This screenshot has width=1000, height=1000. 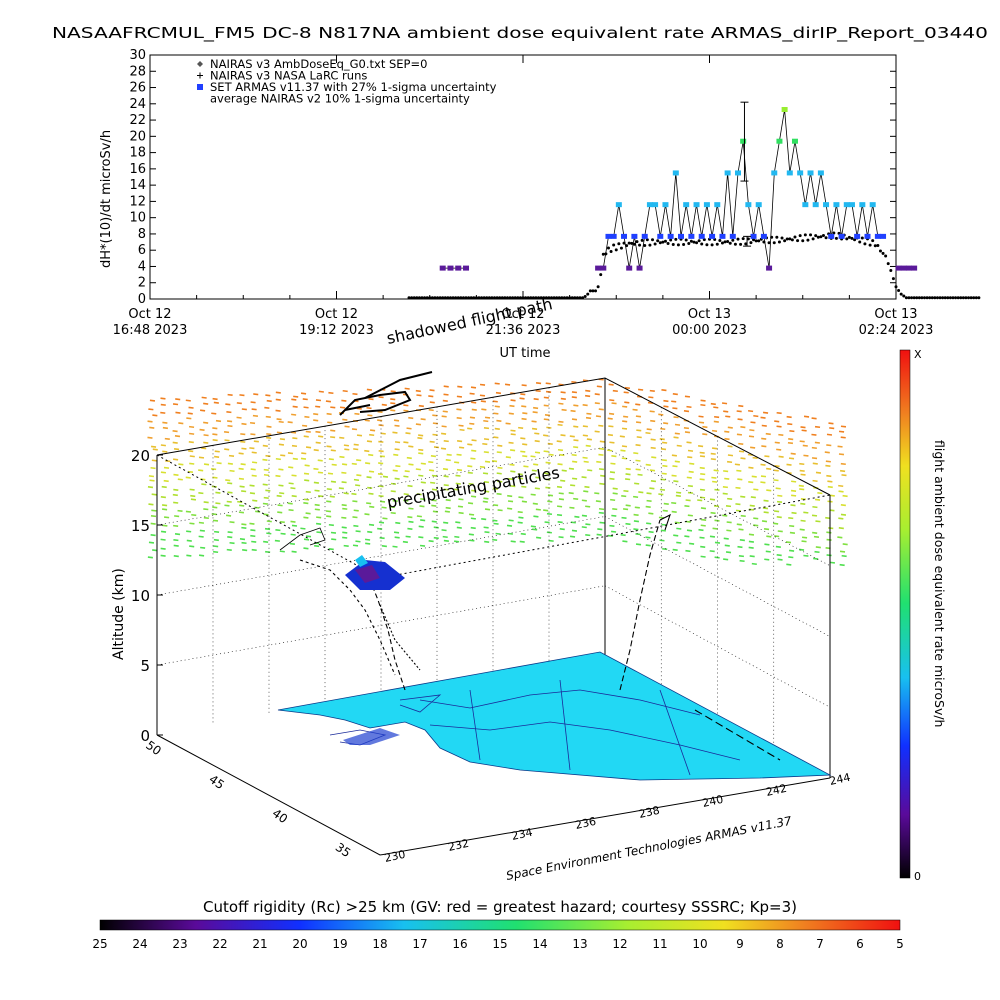 I want to click on error-bars, so click(x=746, y=174).